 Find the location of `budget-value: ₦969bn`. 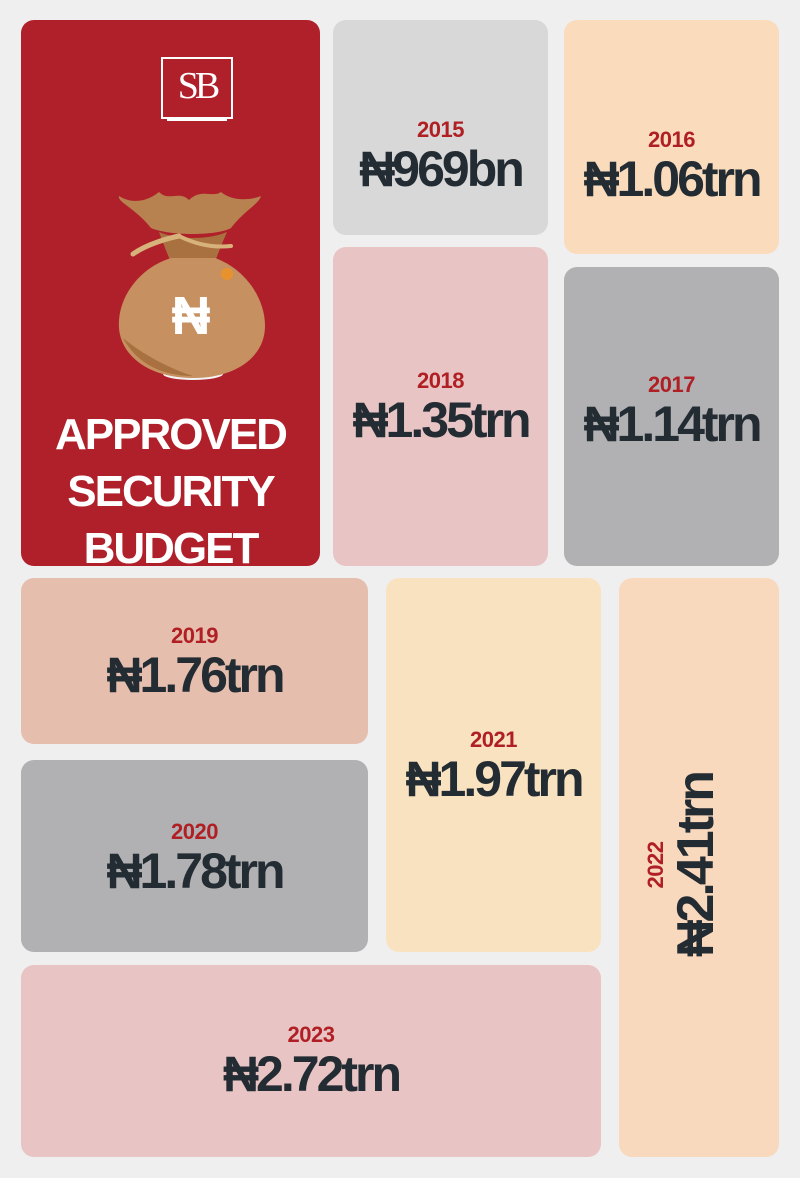

budget-value: ₦969bn is located at coordinates (442, 169).